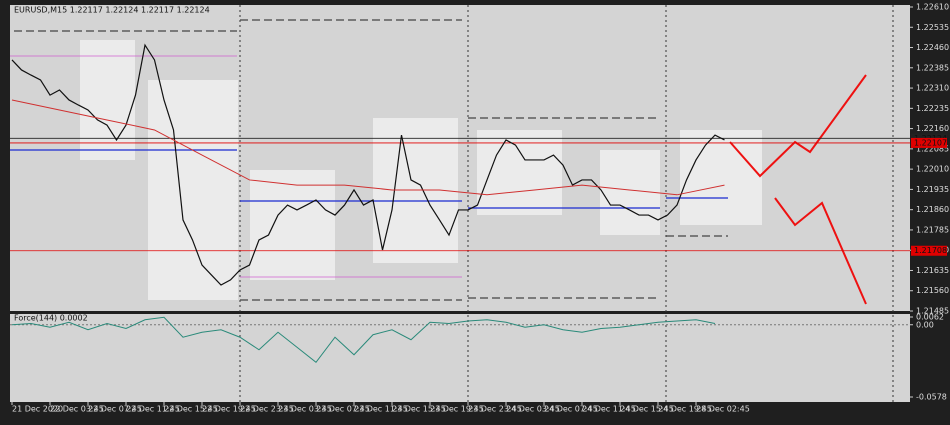  Describe the element at coordinates (571, 409) in the screenshot. I see `x-tick-label: 24 Dec 07:45` at that location.